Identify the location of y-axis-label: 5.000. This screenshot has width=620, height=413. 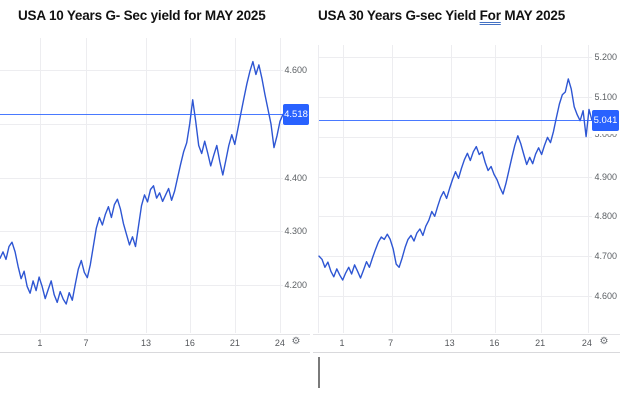
(605, 136).